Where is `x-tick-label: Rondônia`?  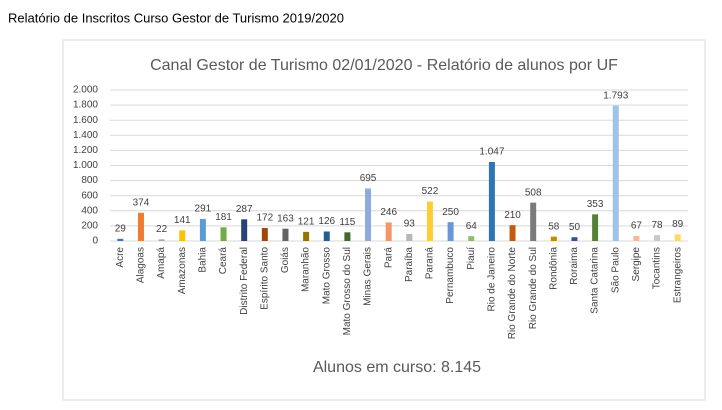
x-tick-label: Rondônia is located at coordinates (553, 268).